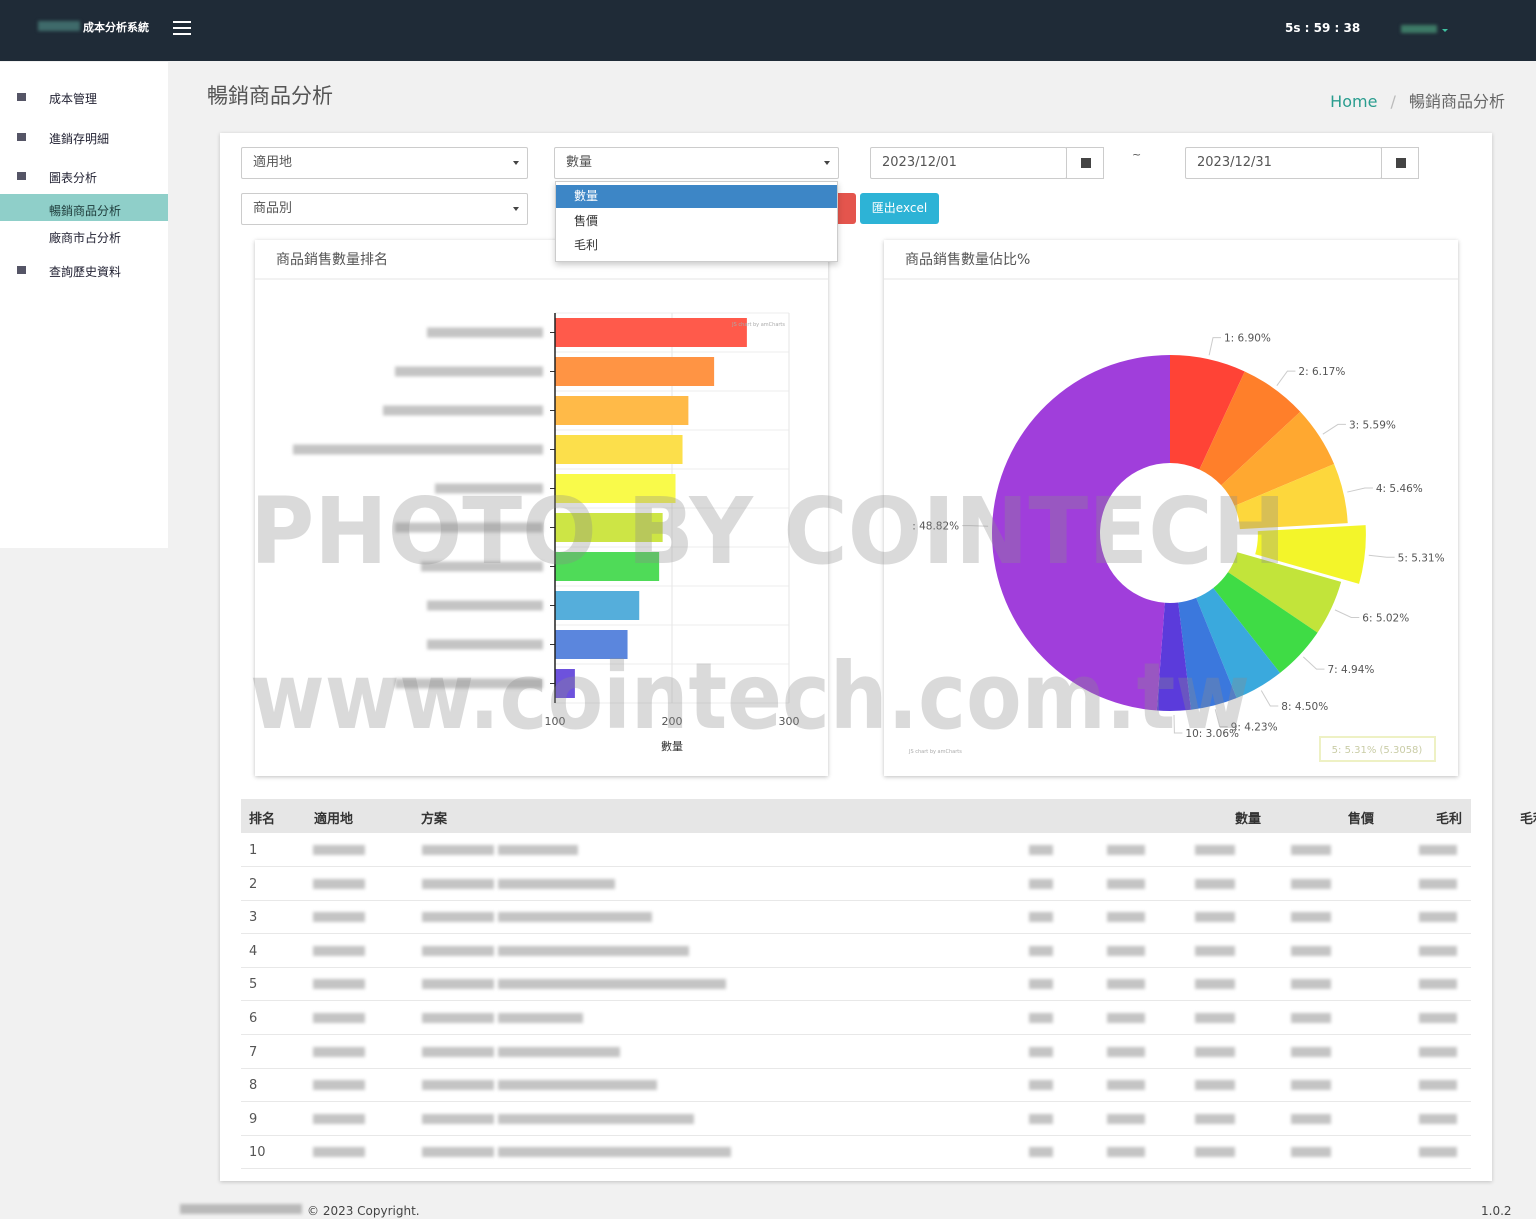  I want to click on tooltip-box, so click(1377, 749).